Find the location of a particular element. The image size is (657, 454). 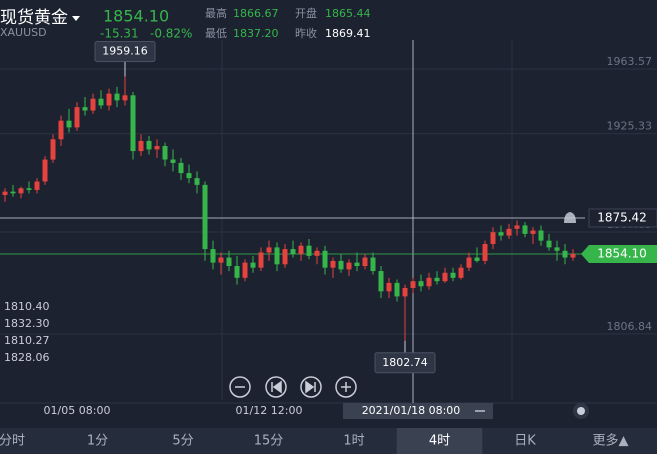

tab: 1分 is located at coordinates (97, 441).